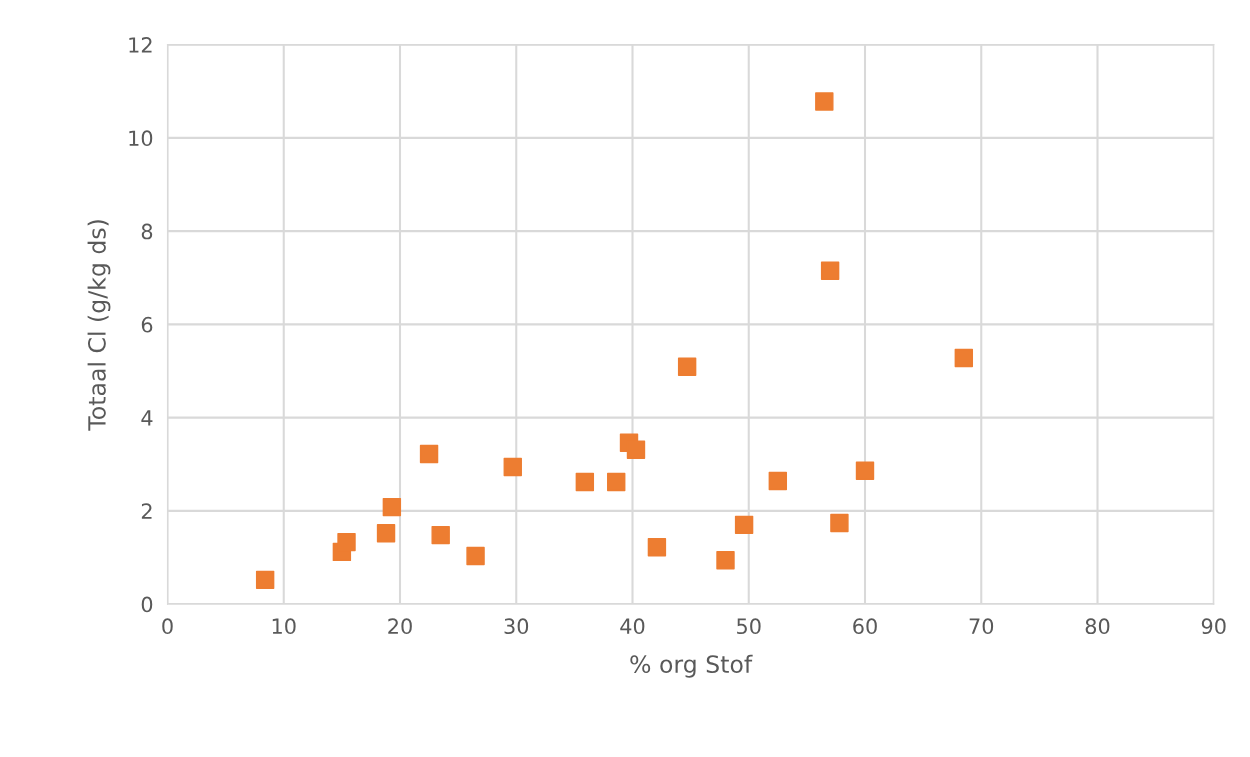 This screenshot has width=1250, height=757. Describe the element at coordinates (147, 231) in the screenshot. I see `y-tick-label: 8` at that location.